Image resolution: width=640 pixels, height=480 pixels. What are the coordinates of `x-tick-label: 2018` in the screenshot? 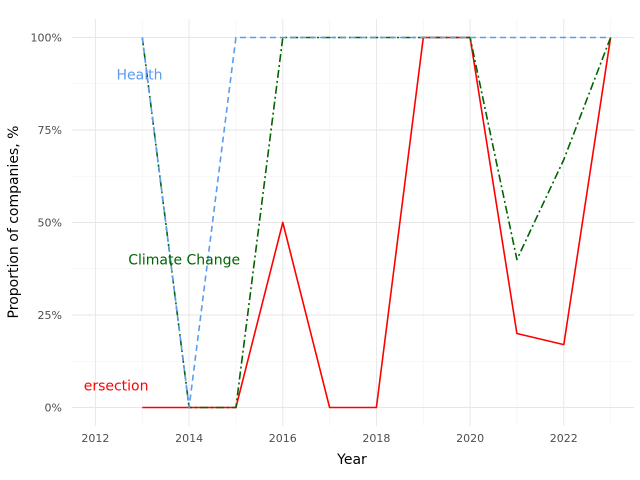 It's located at (376, 438).